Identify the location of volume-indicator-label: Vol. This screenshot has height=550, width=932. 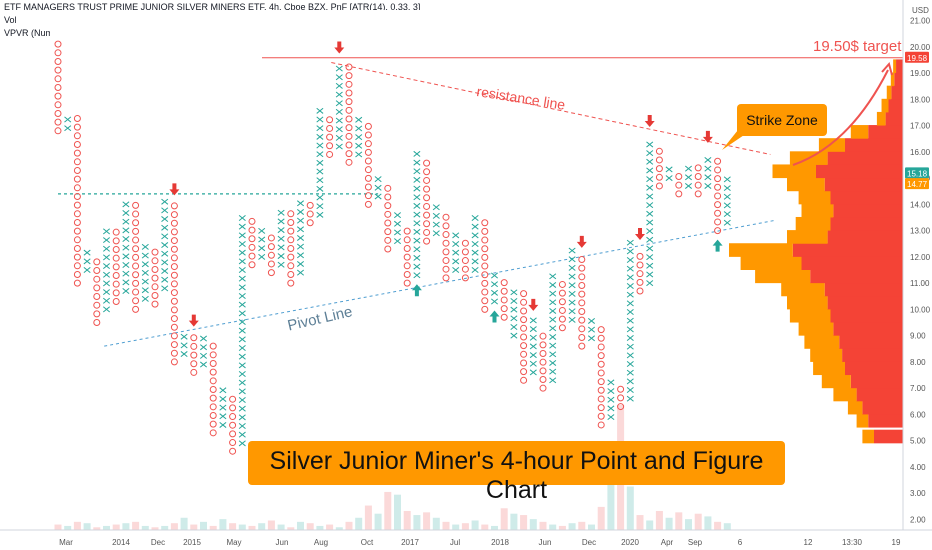
(10, 20).